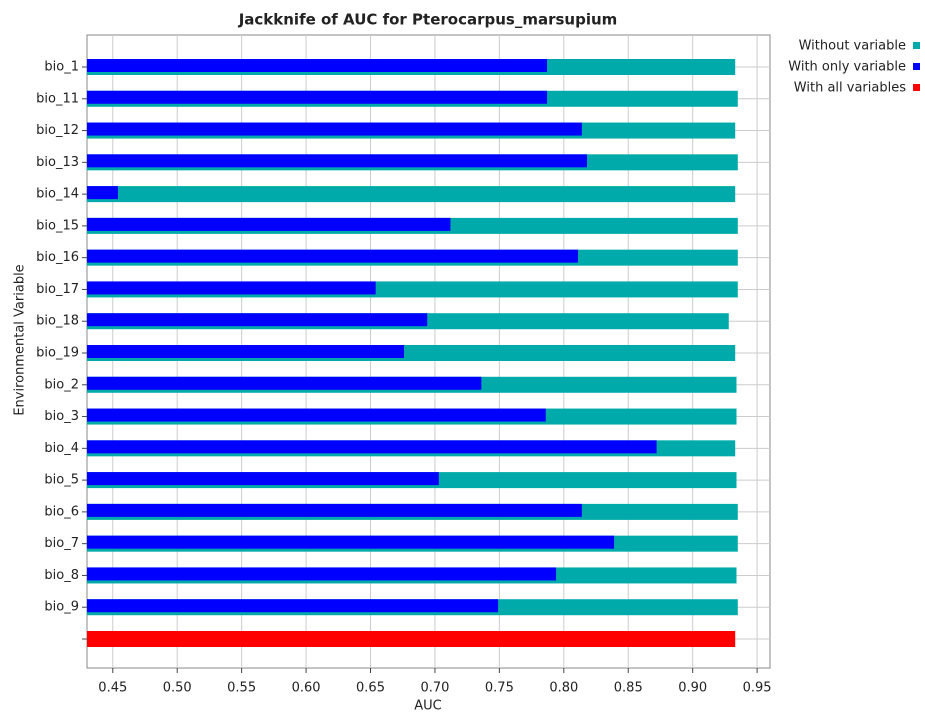 The height and width of the screenshot is (715, 925). What do you see at coordinates (57, 98) in the screenshot?
I see `y-tick-label: bio_11` at bounding box center [57, 98].